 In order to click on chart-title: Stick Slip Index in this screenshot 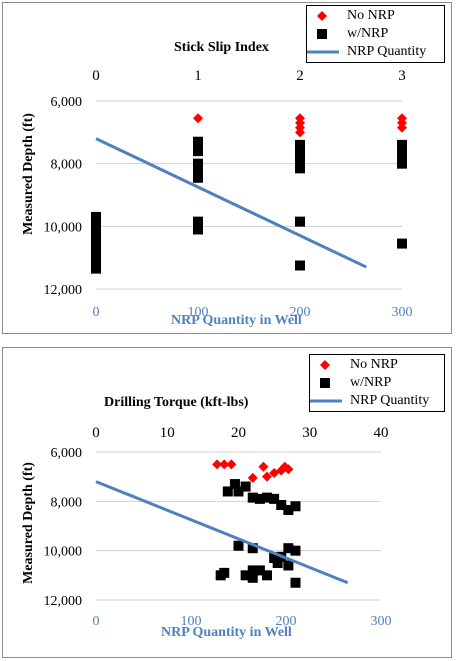, I will do `click(221, 47)`.